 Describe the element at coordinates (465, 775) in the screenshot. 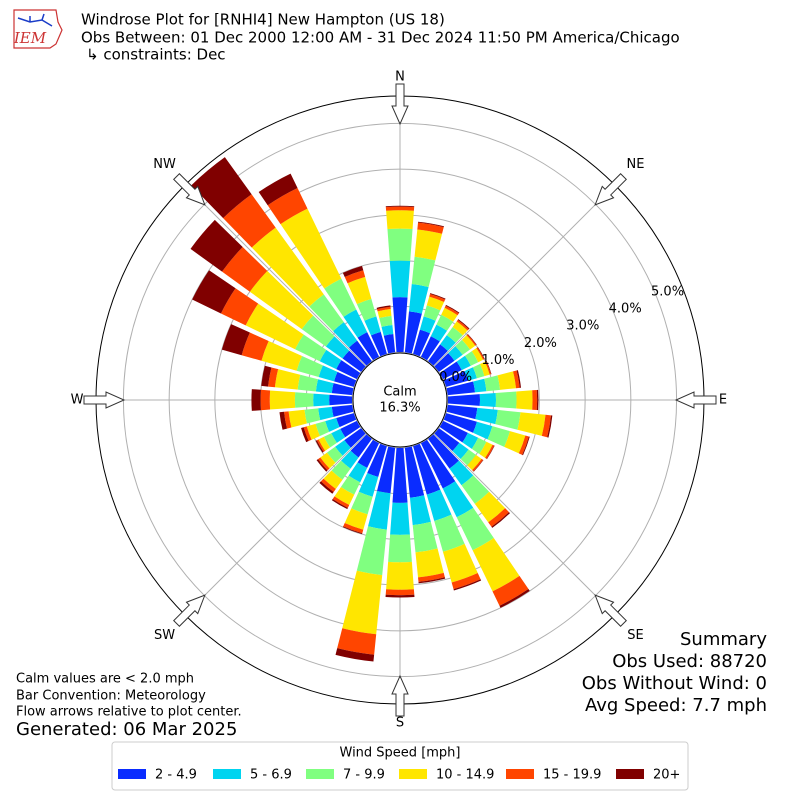

I see `legend-label: 10 - 14.9` at that location.